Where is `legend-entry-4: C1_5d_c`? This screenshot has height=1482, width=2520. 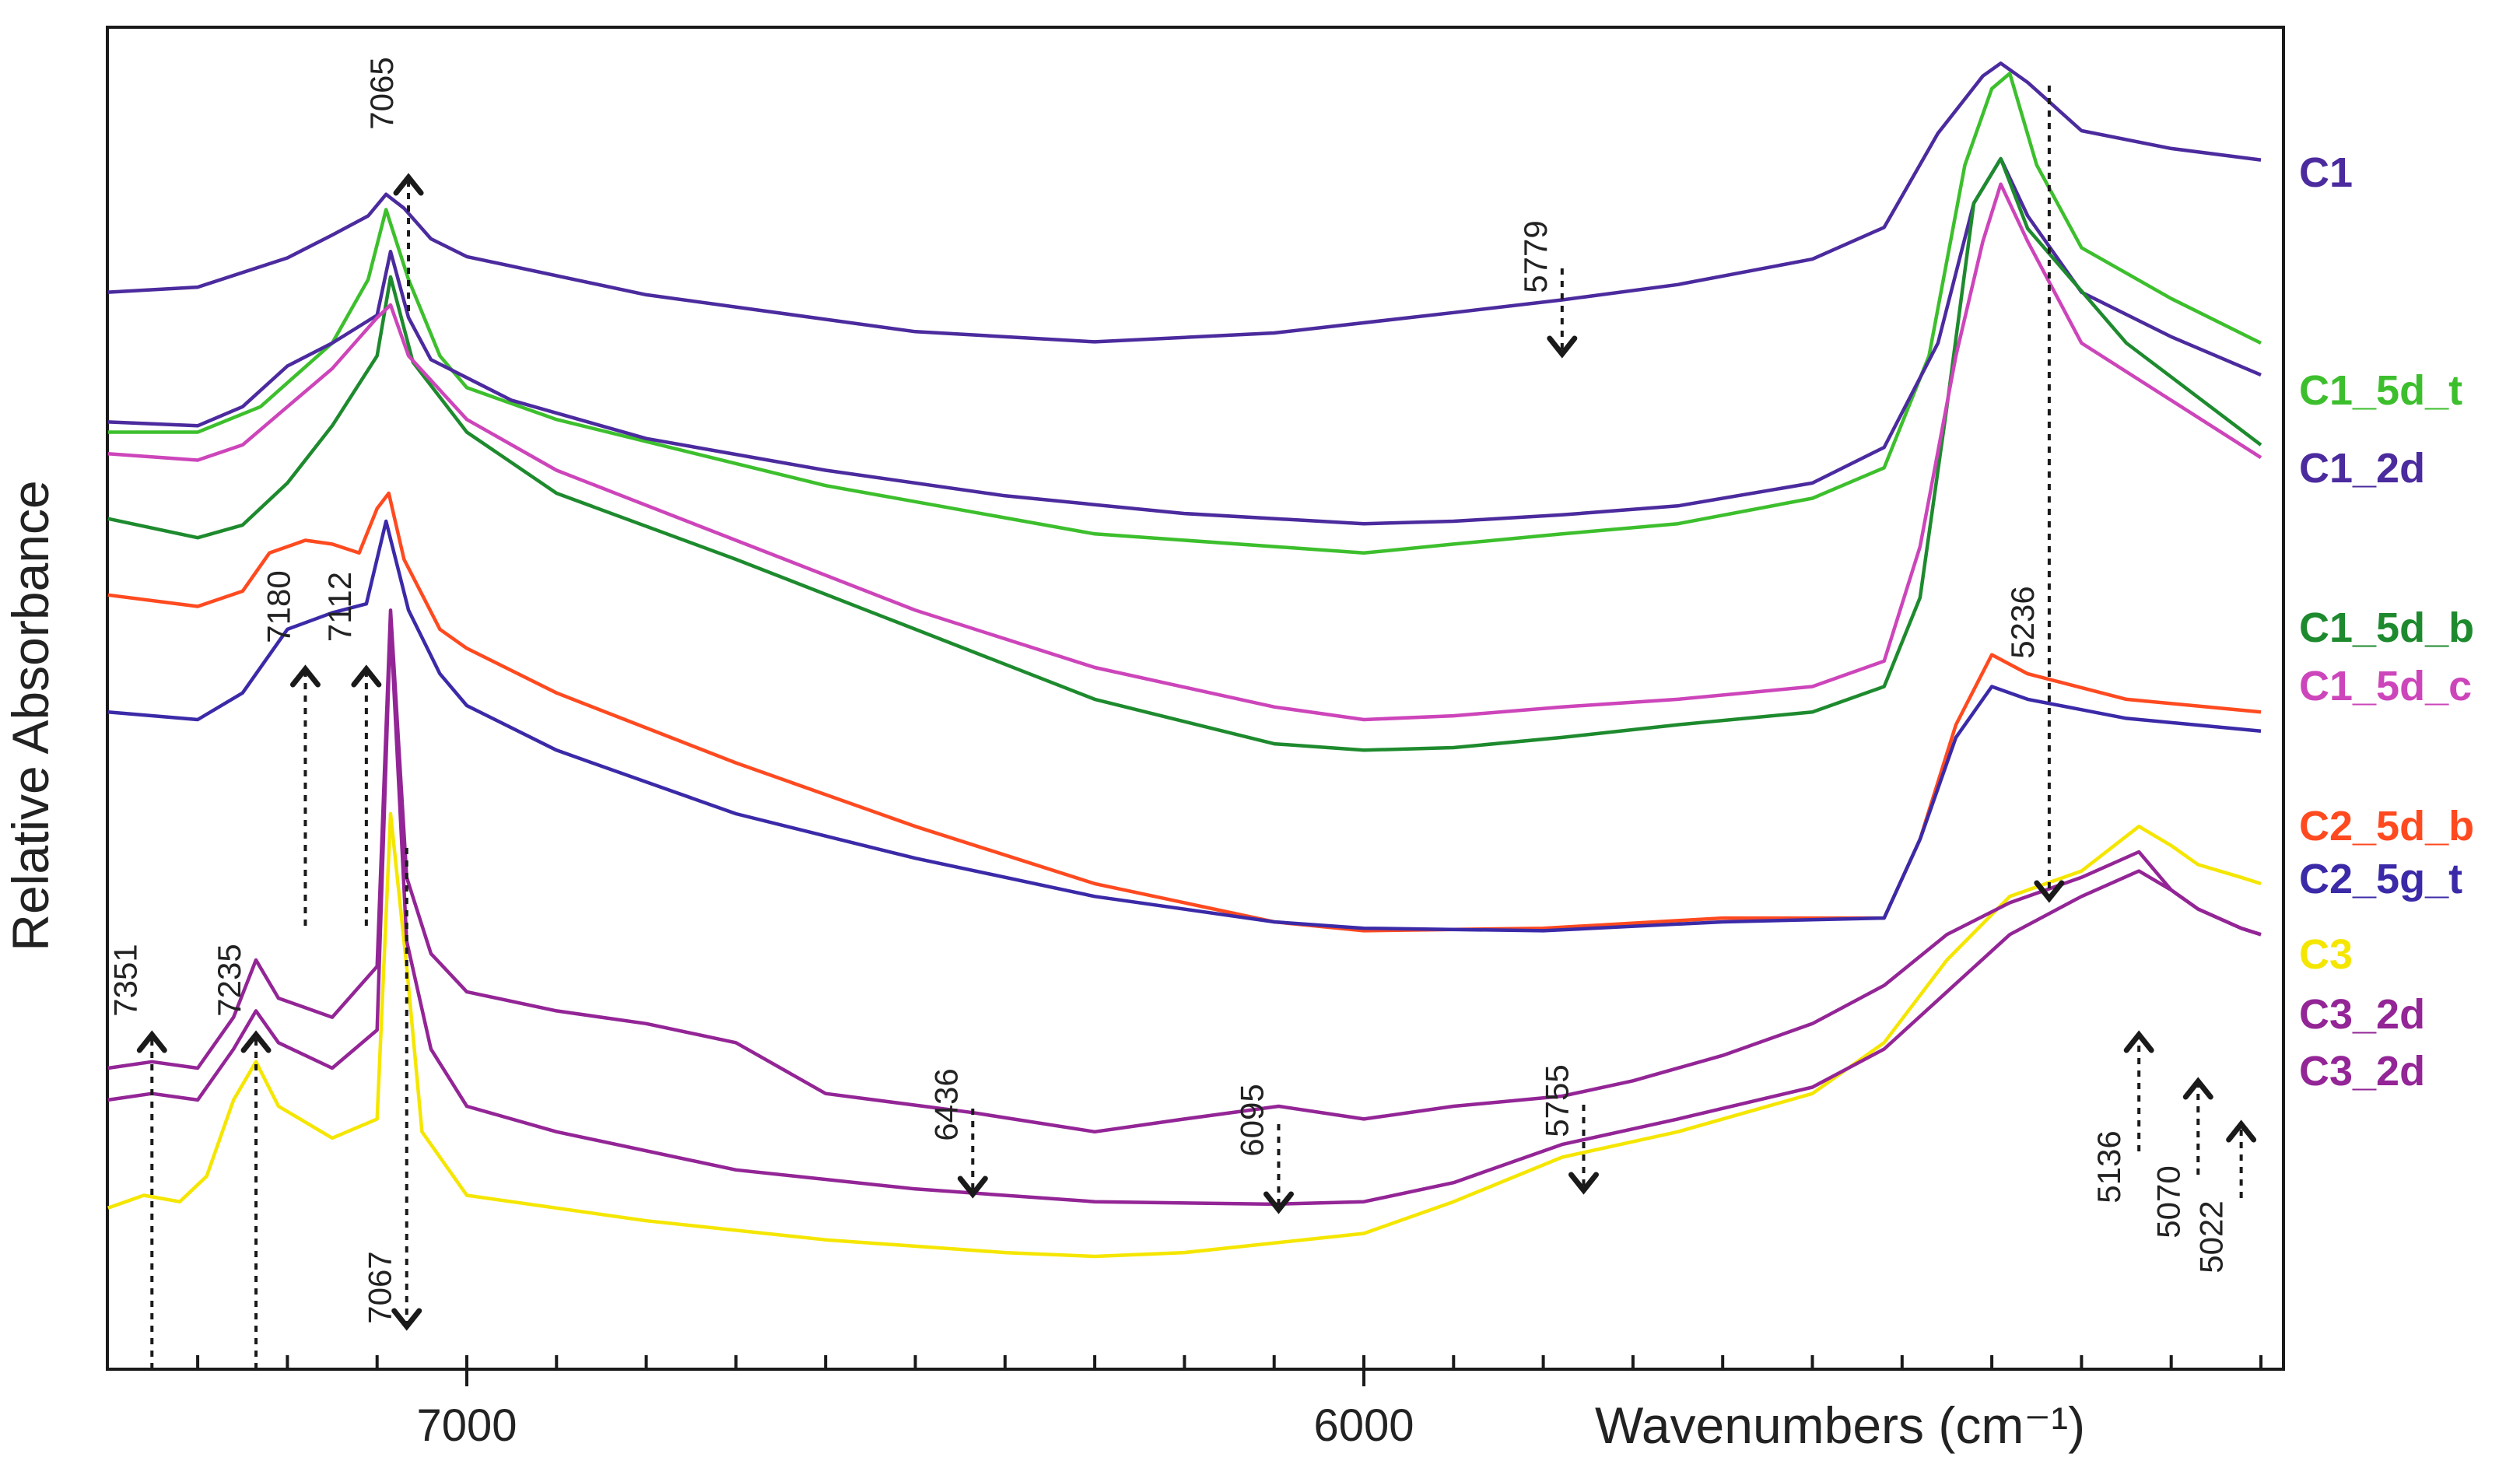
legend-entry-4: C1_5d_c is located at coordinates (2386, 686).